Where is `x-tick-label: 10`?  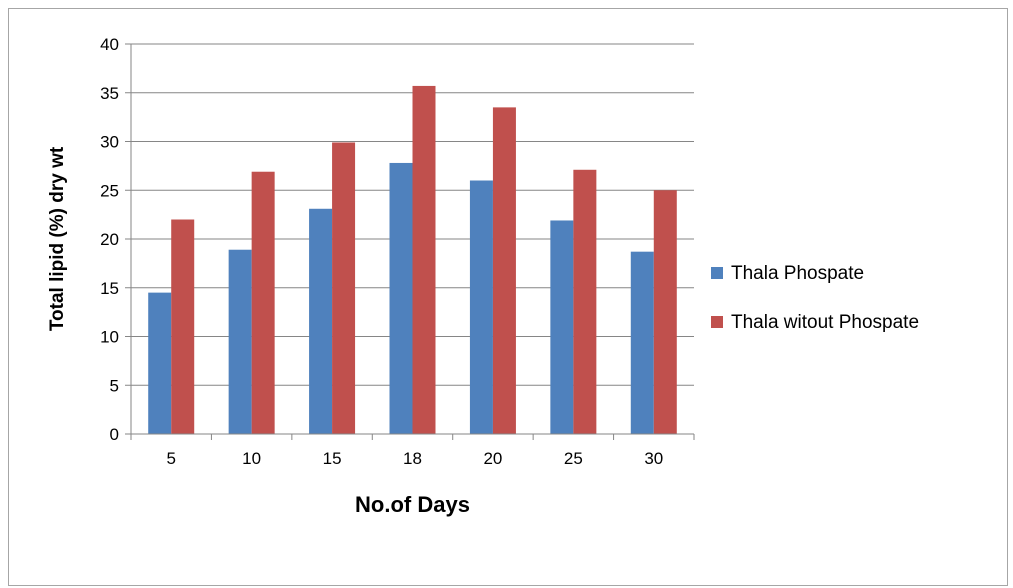 x-tick-label: 10 is located at coordinates (251, 458).